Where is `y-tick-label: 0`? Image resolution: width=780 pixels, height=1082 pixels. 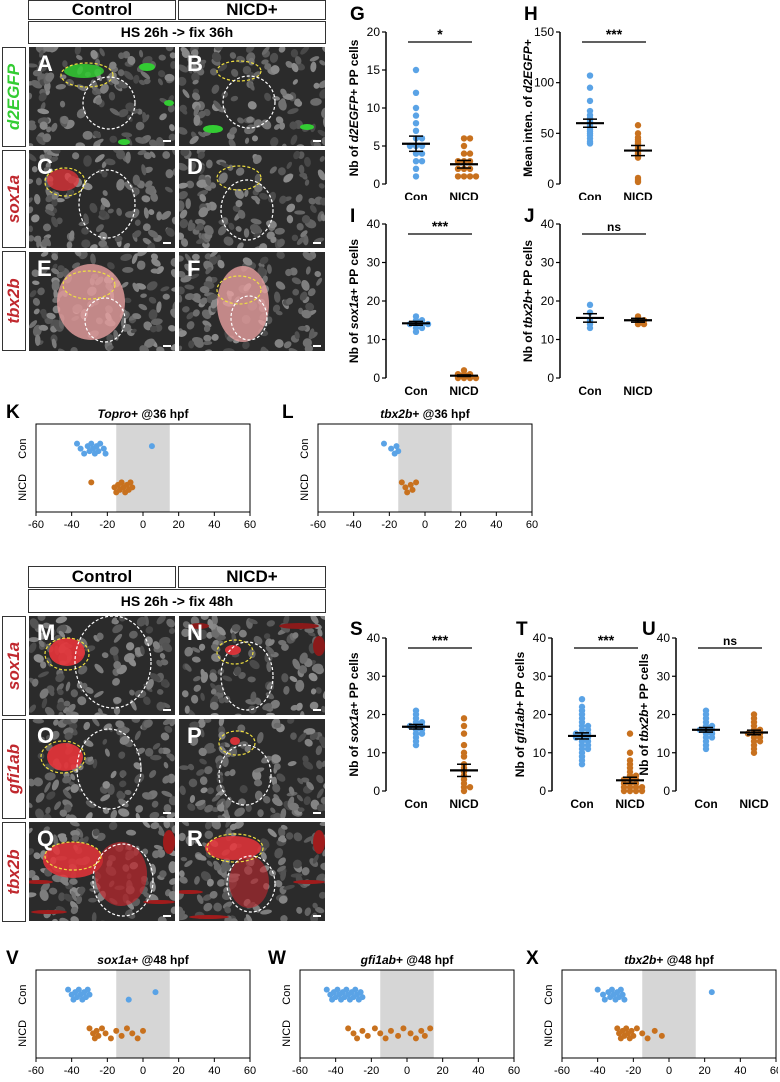
y-tick-label: 0 is located at coordinates (376, 184).